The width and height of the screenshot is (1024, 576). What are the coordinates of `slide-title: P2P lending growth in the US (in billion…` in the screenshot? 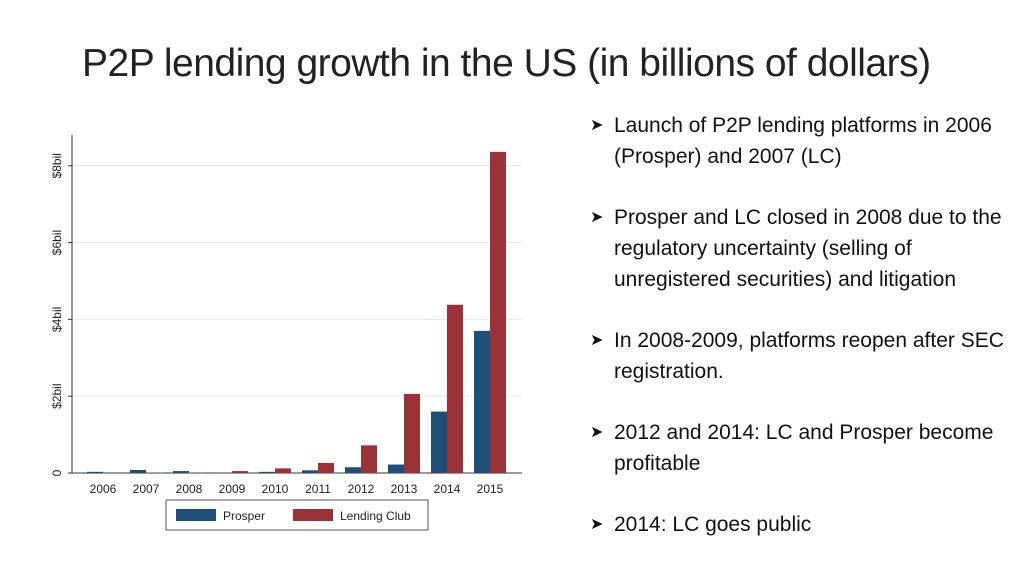 It's located at (506, 63).